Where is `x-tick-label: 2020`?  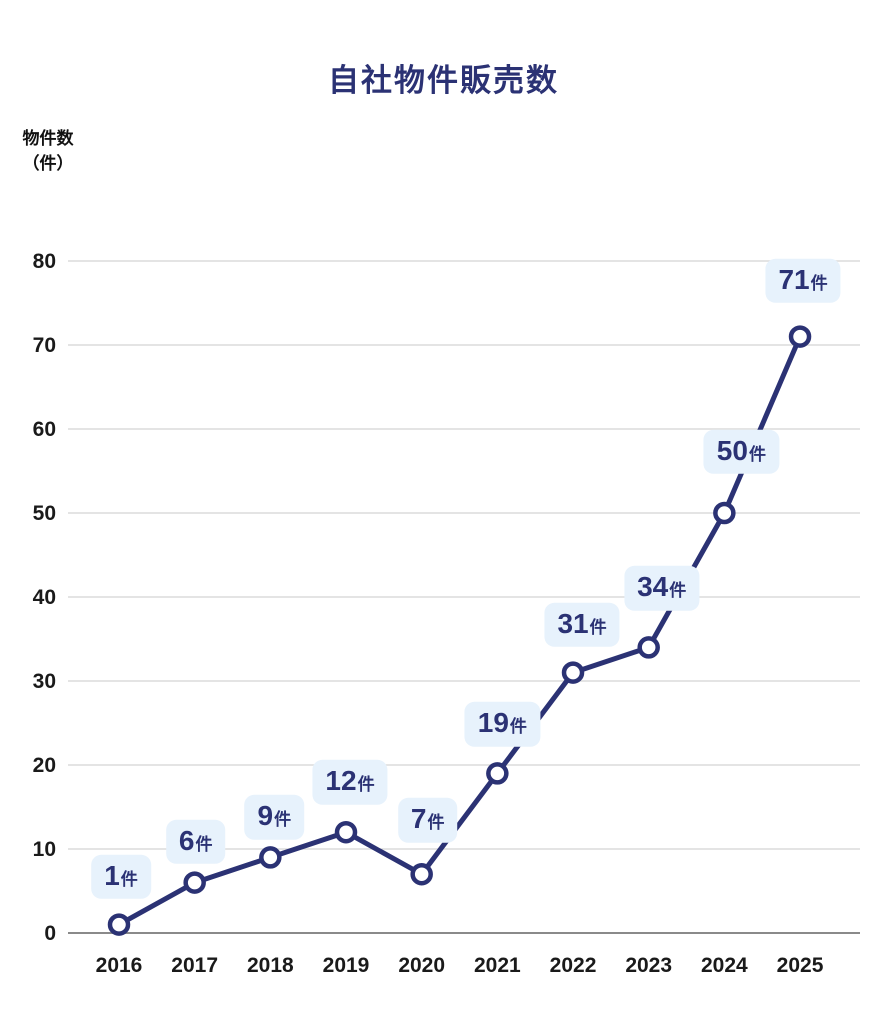 x-tick-label: 2020 is located at coordinates (421, 965).